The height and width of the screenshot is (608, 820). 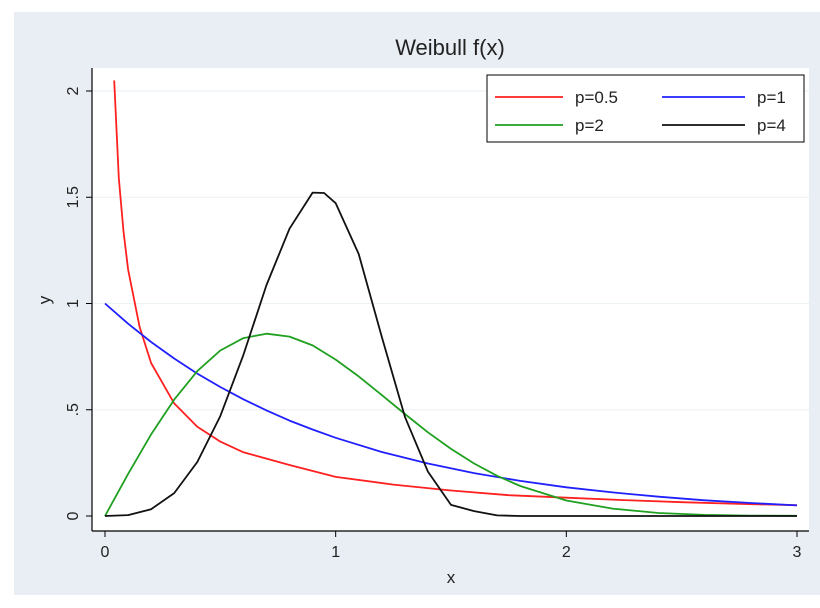 What do you see at coordinates (450, 47) in the screenshot?
I see `chart-title: Weibull f(x)` at bounding box center [450, 47].